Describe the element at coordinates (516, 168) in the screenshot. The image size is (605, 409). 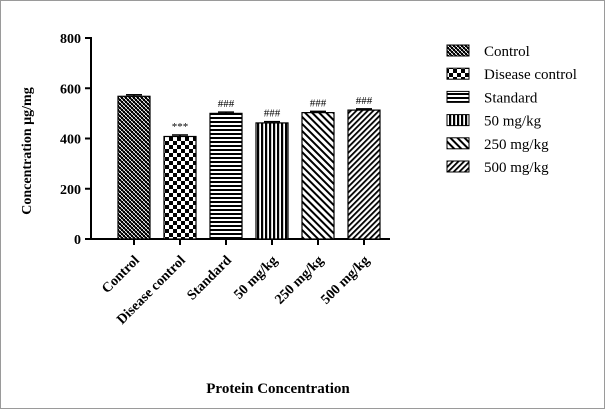
I see `legend-label: 500 mg/kg` at that location.